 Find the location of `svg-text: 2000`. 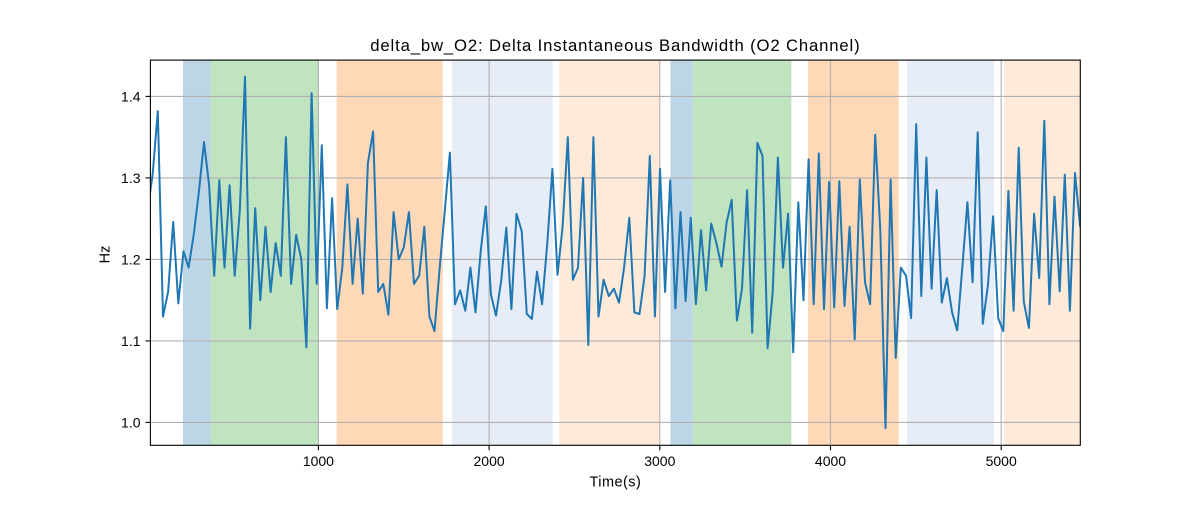

svg-text: 2000 is located at coordinates (489, 461).